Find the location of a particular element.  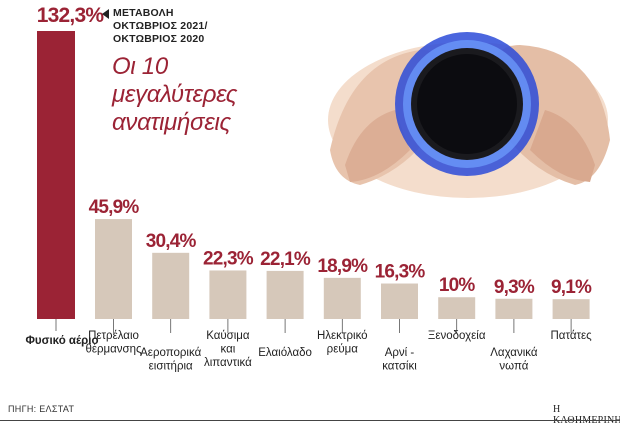

subtitle-line-3: ΟΚΤΩΒΡΙΟΣ 2020 is located at coordinates (159, 39).